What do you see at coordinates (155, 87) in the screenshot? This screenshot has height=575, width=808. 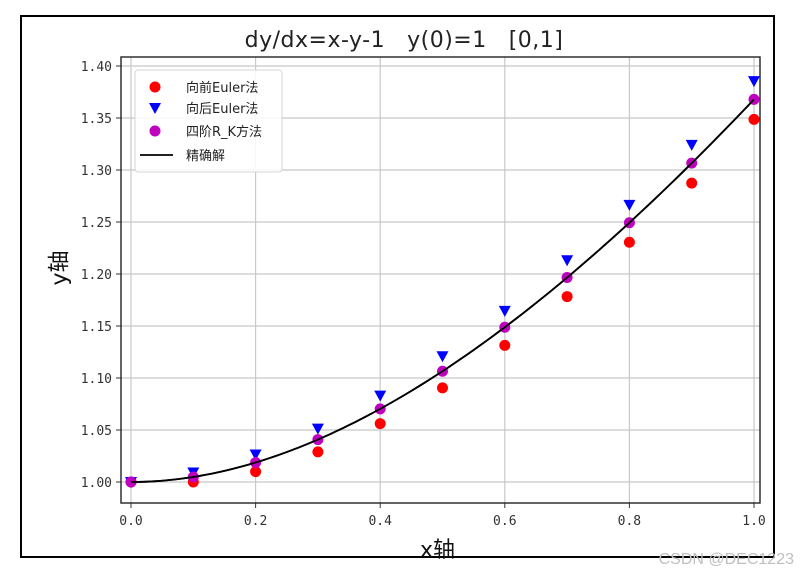 I see `legend-forward-euler-marker` at bounding box center [155, 87].